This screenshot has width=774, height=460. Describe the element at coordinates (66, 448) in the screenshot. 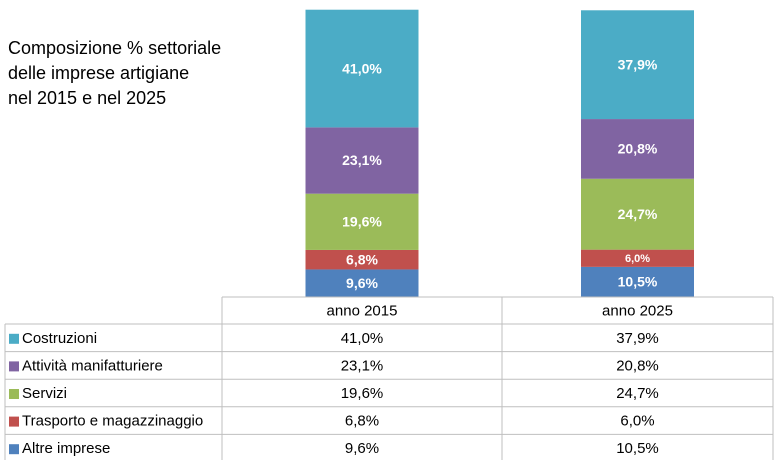

I see `legend-label: Altre imprese` at that location.